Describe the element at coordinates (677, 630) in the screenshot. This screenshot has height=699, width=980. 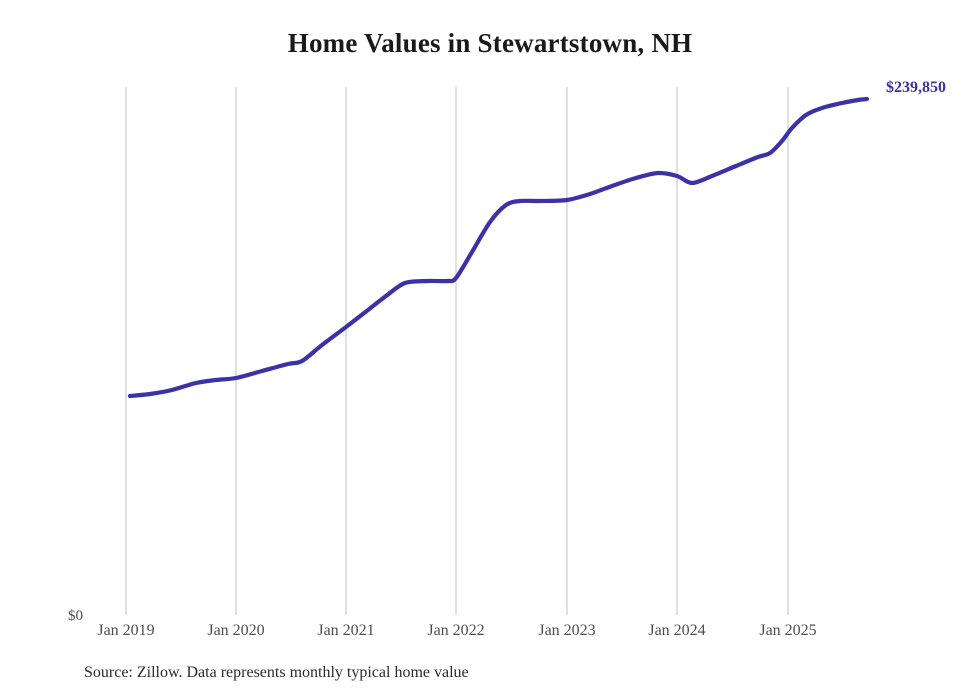
I see `x-tick-label-jan-2024: Jan 2024` at that location.